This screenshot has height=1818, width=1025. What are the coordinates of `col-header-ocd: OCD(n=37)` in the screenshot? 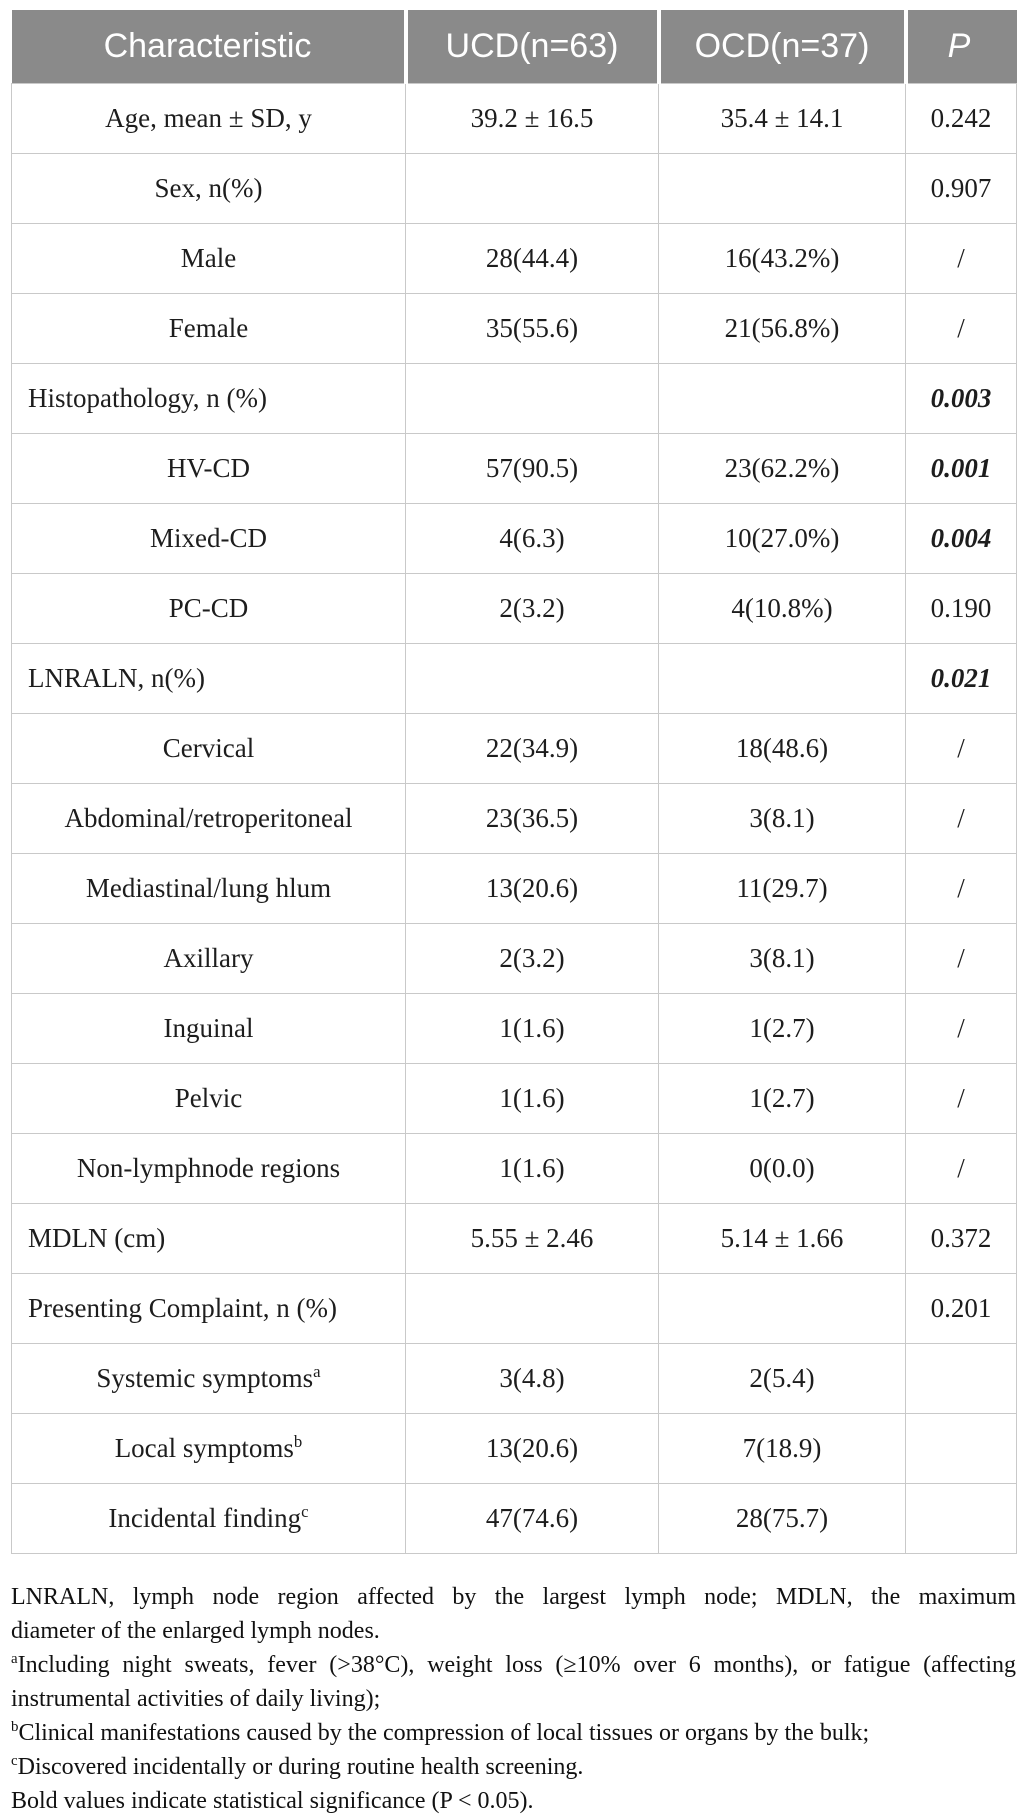 It's located at (781, 47).